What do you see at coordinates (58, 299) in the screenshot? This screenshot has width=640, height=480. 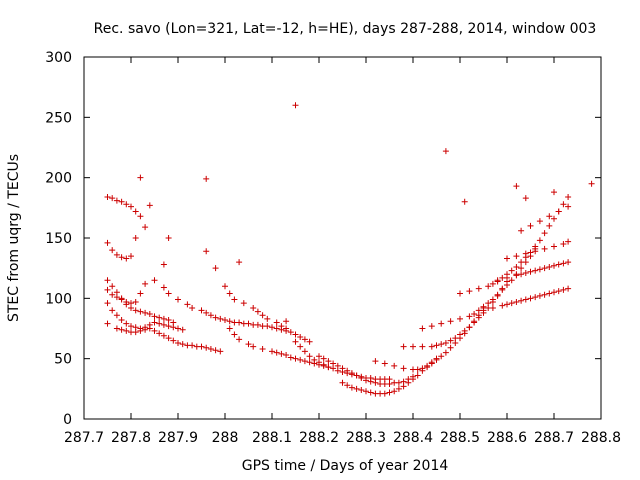 I see `y-tick-label: 100` at bounding box center [58, 299].